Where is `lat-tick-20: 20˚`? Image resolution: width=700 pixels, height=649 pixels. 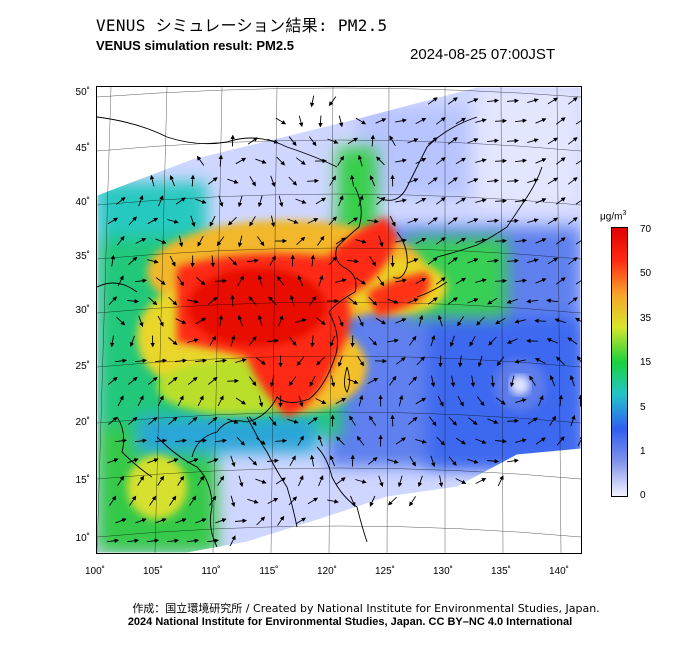 lat-tick-20: 20˚ is located at coordinates (82, 422).